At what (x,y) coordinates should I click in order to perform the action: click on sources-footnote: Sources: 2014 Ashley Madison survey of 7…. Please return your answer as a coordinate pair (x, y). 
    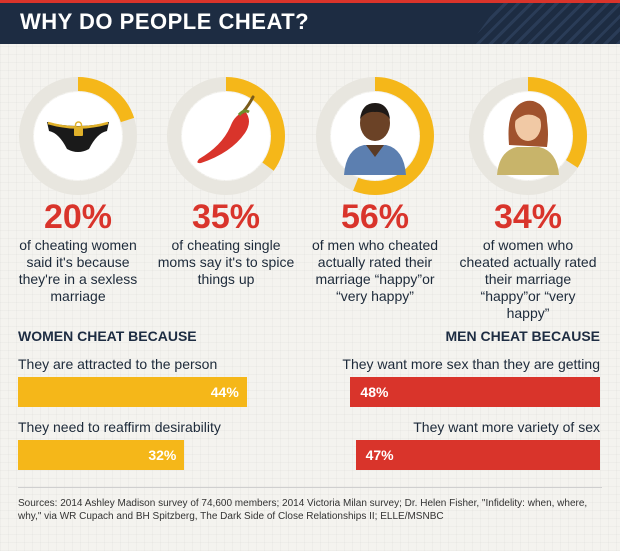
    Looking at the image, I should click on (303, 510).